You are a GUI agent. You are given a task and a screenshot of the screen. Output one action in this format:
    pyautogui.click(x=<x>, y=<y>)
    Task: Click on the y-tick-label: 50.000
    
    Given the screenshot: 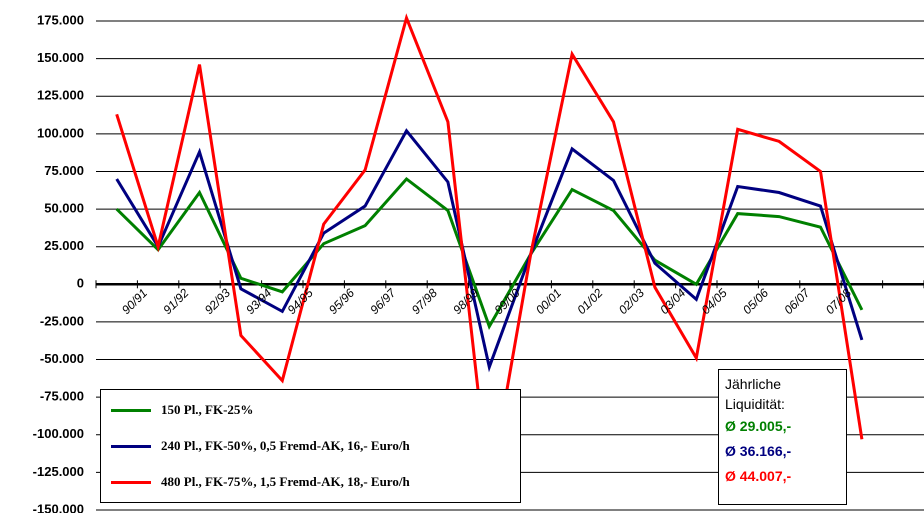 What is the action you would take?
    pyautogui.click(x=64, y=208)
    